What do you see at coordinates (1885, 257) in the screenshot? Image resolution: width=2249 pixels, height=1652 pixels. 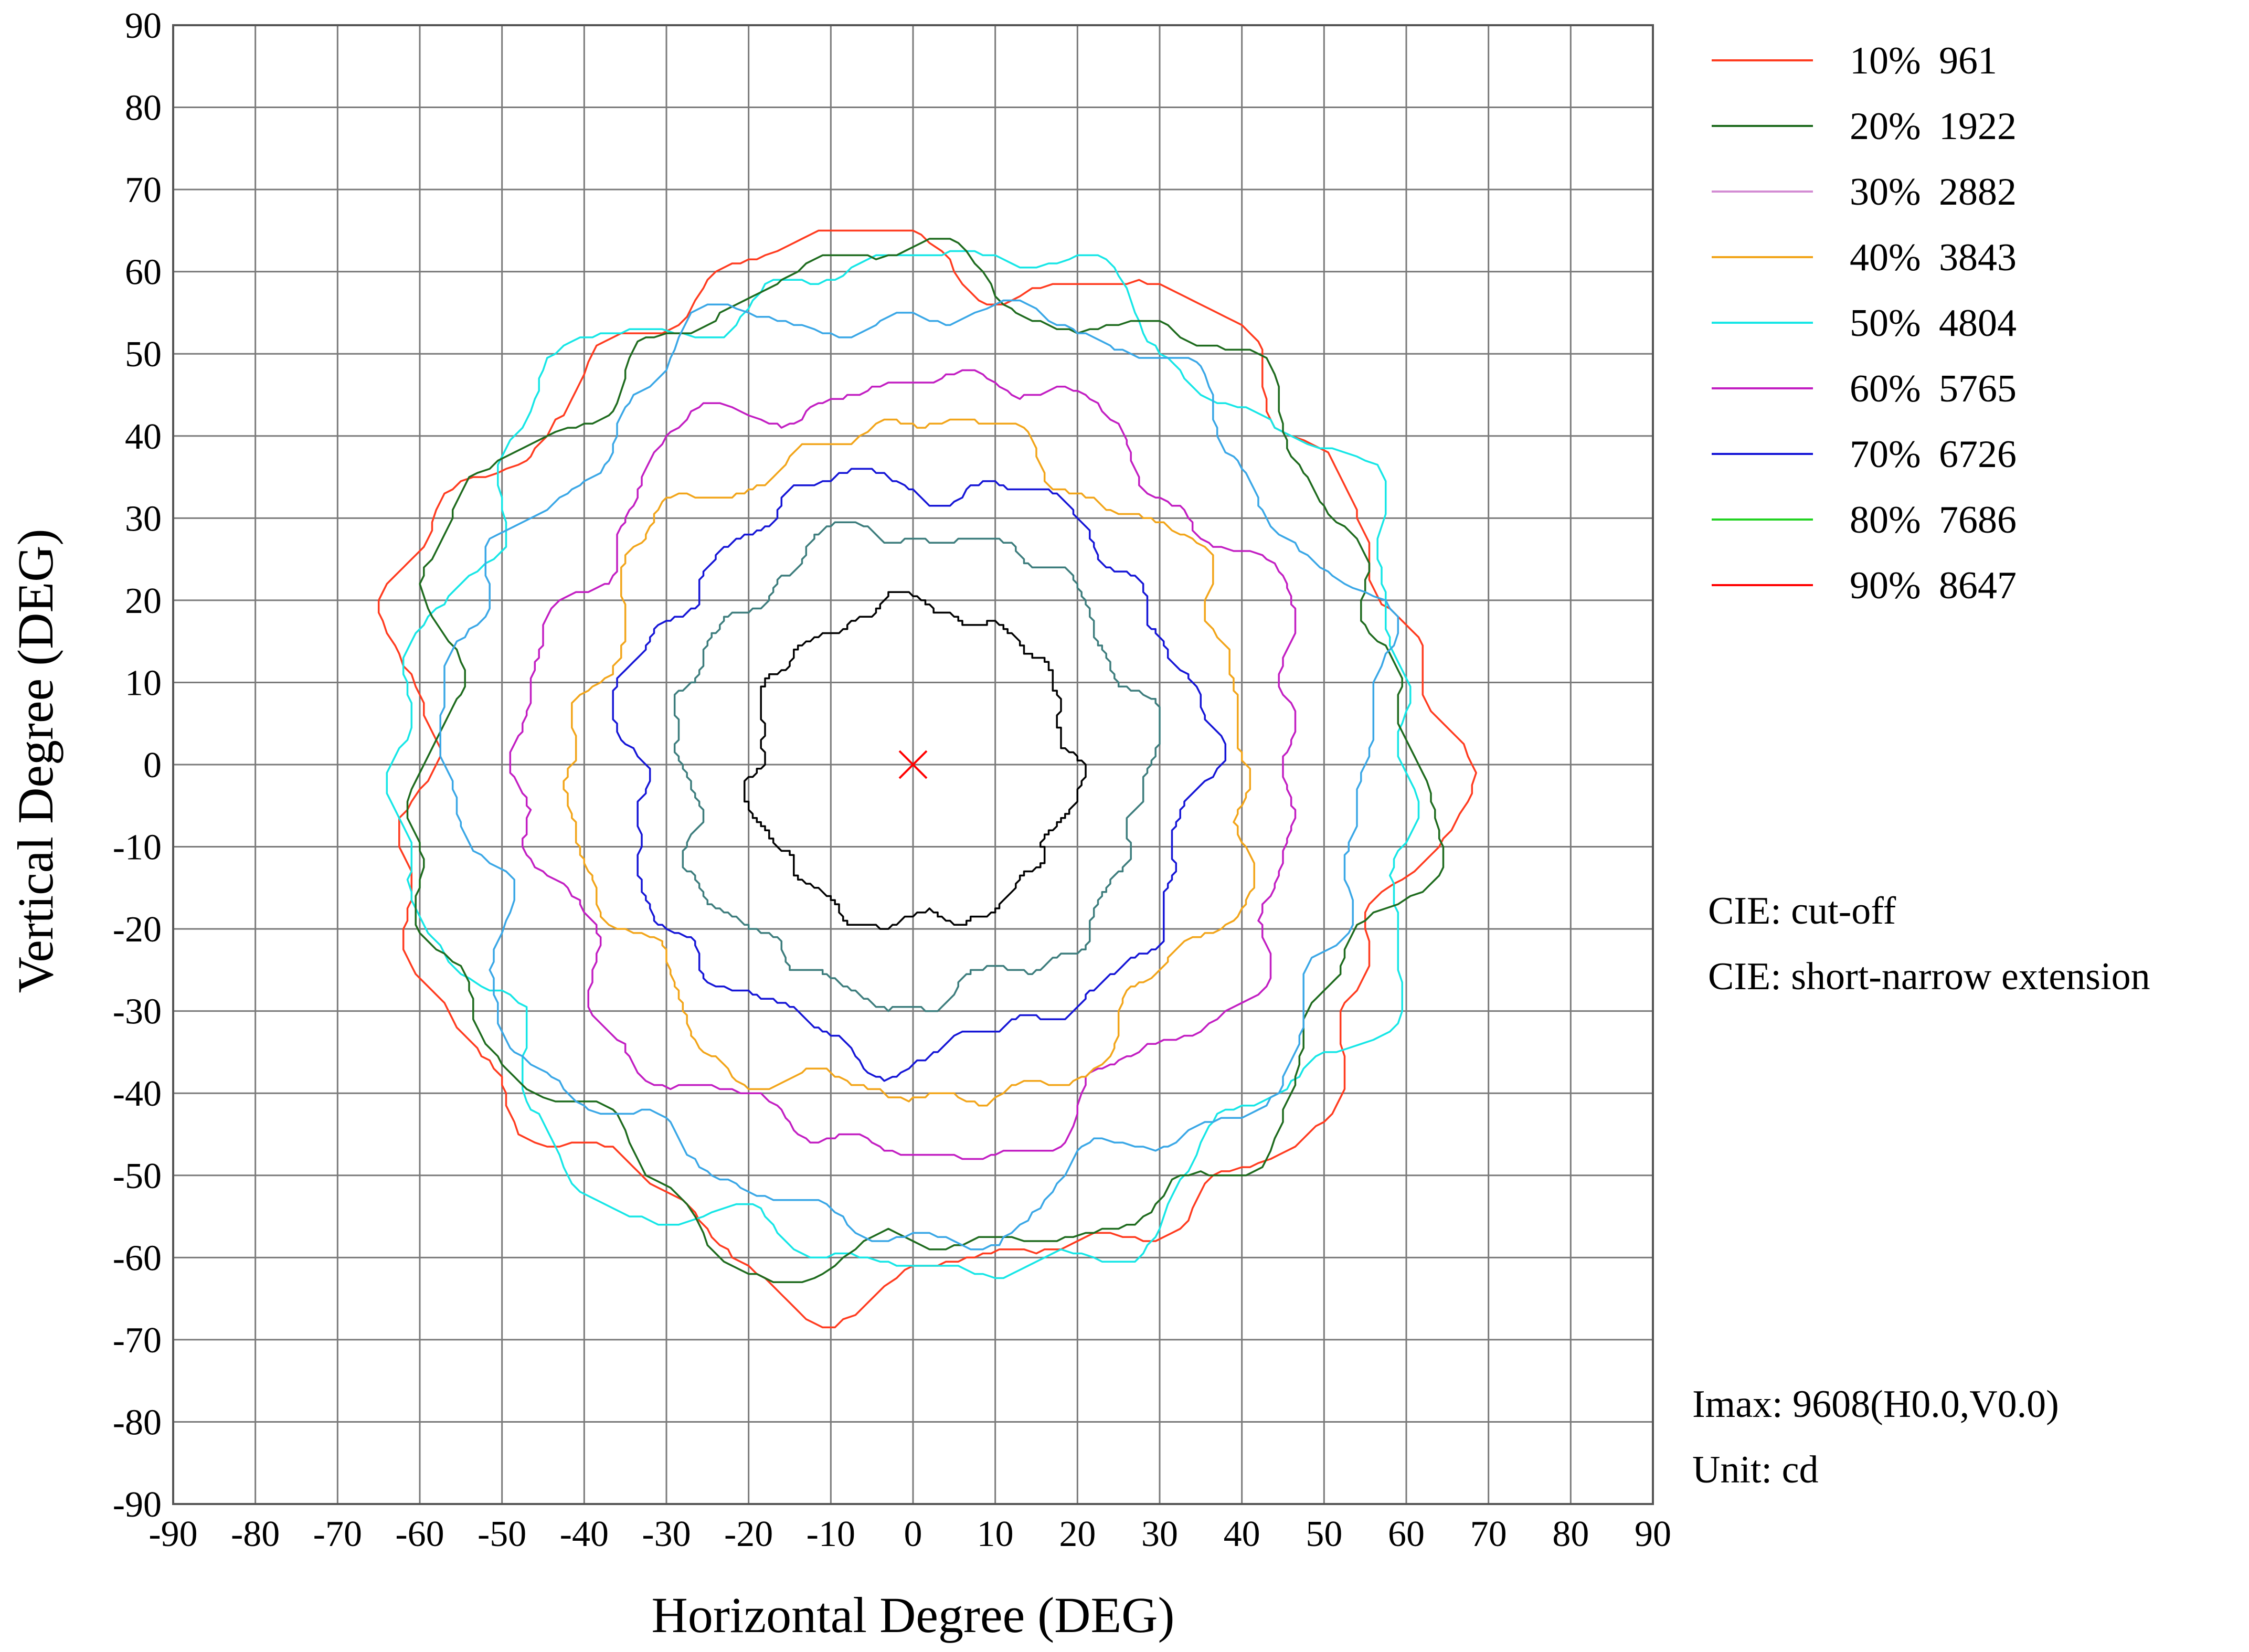 I see `legend-percent: 40%` at bounding box center [1885, 257].